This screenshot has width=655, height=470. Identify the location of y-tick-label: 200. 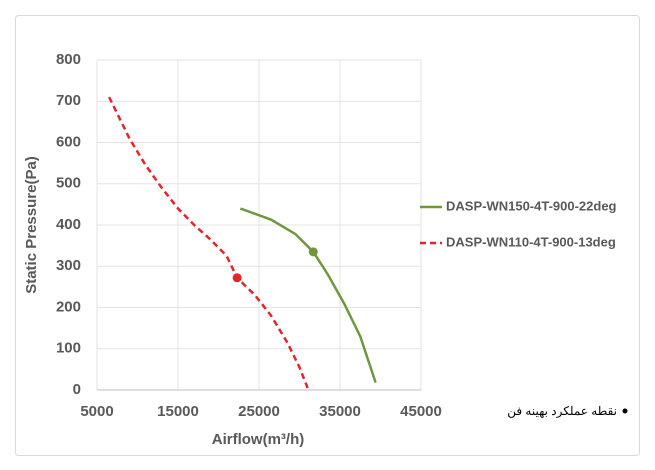
(68, 306).